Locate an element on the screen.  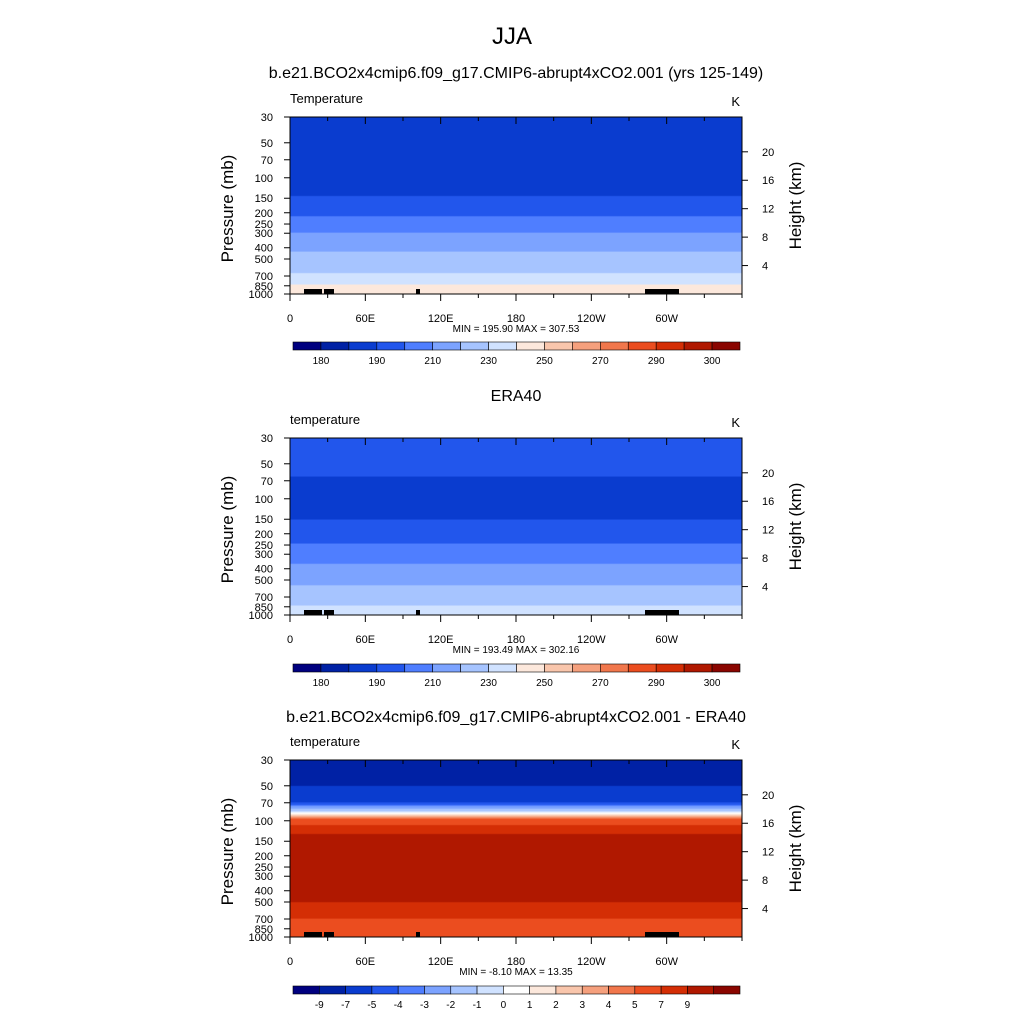
colorbar-label: 4 is located at coordinates (609, 1005).